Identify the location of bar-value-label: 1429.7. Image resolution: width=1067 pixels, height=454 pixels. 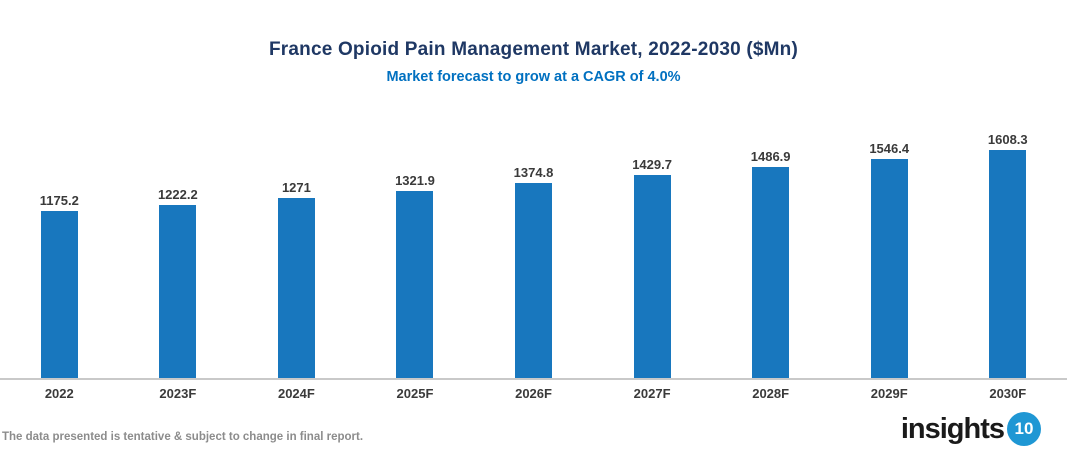
(652, 165).